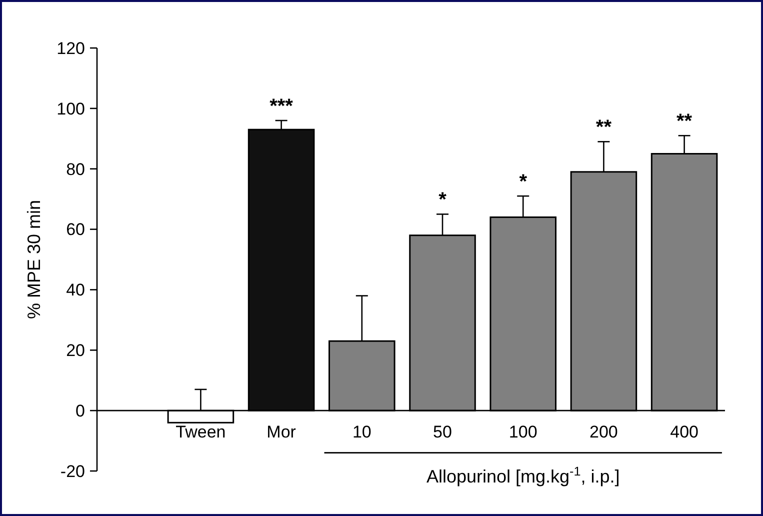 The image size is (763, 516). What do you see at coordinates (442, 432) in the screenshot?
I see `x-tick-label: 50` at bounding box center [442, 432].